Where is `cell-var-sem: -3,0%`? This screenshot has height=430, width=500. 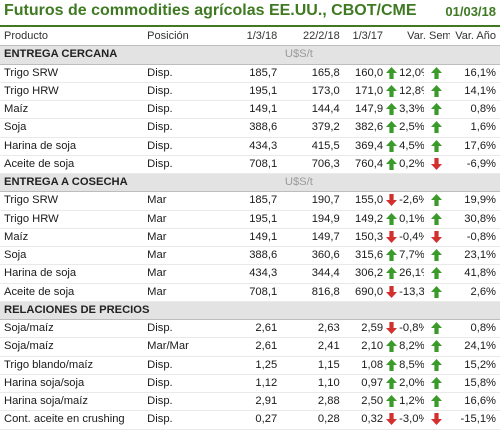
cell-var-sem: -3,0% is located at coordinates (412, 420).